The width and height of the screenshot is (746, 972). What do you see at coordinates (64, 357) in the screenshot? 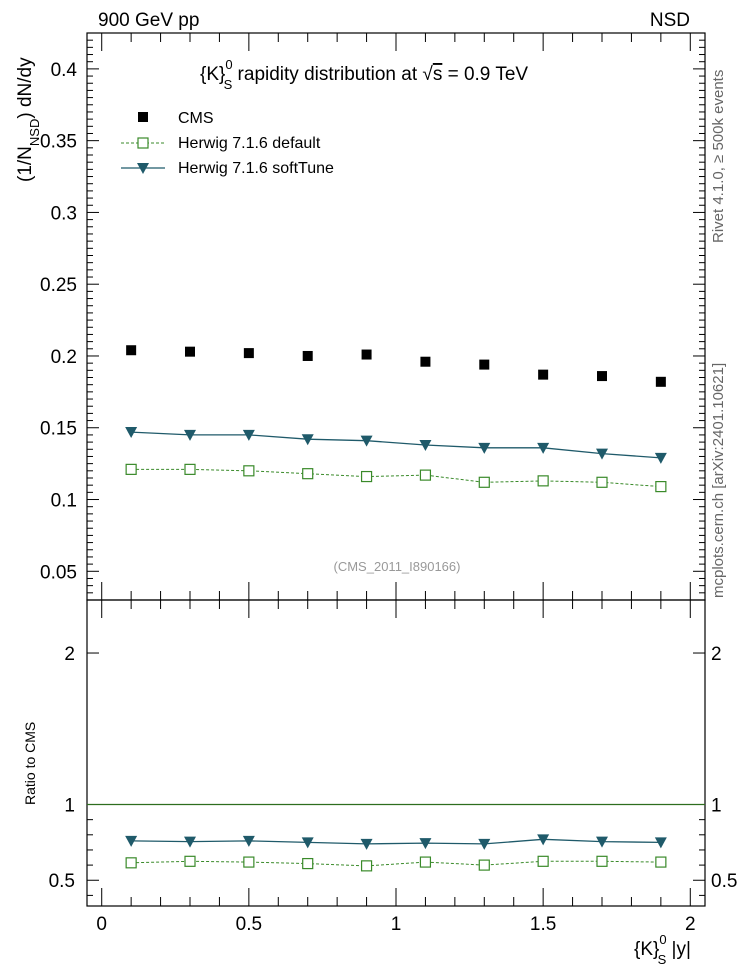
I see `main-y-tick-label: 0.2` at bounding box center [64, 357].